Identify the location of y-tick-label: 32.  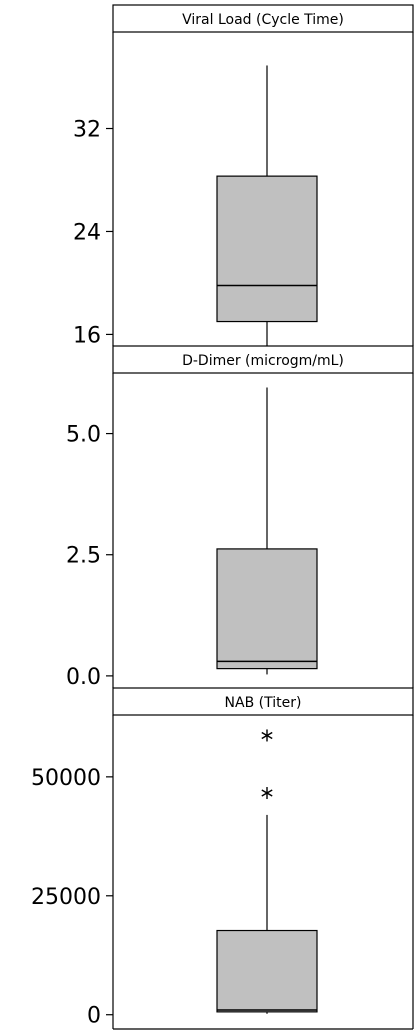
(87, 130).